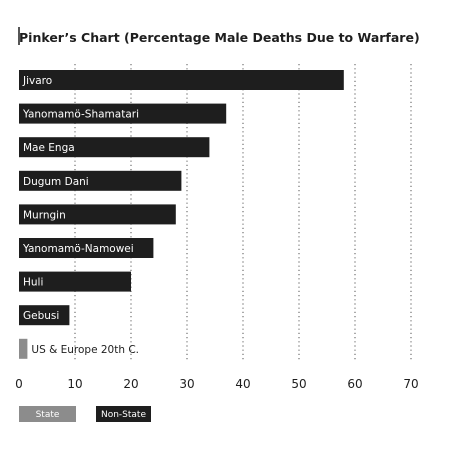 Image resolution: width=450 pixels, height=449 pixels. What do you see at coordinates (33, 283) in the screenshot?
I see `bar-label-huli: Huli` at bounding box center [33, 283].